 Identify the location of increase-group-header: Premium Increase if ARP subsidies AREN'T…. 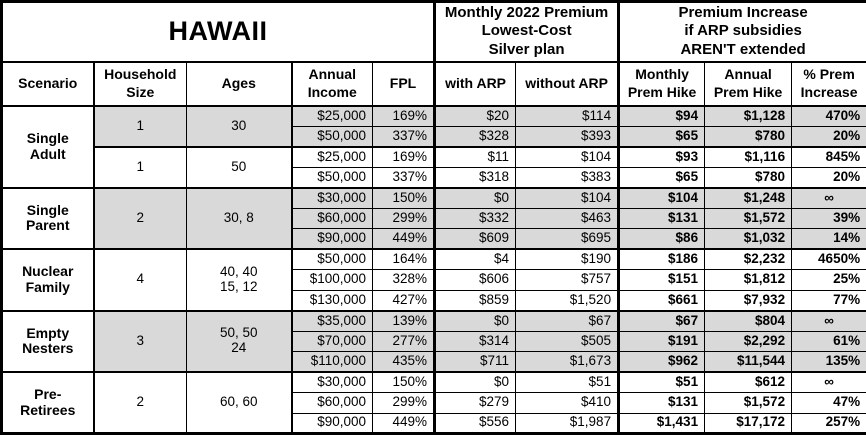
(742, 32).